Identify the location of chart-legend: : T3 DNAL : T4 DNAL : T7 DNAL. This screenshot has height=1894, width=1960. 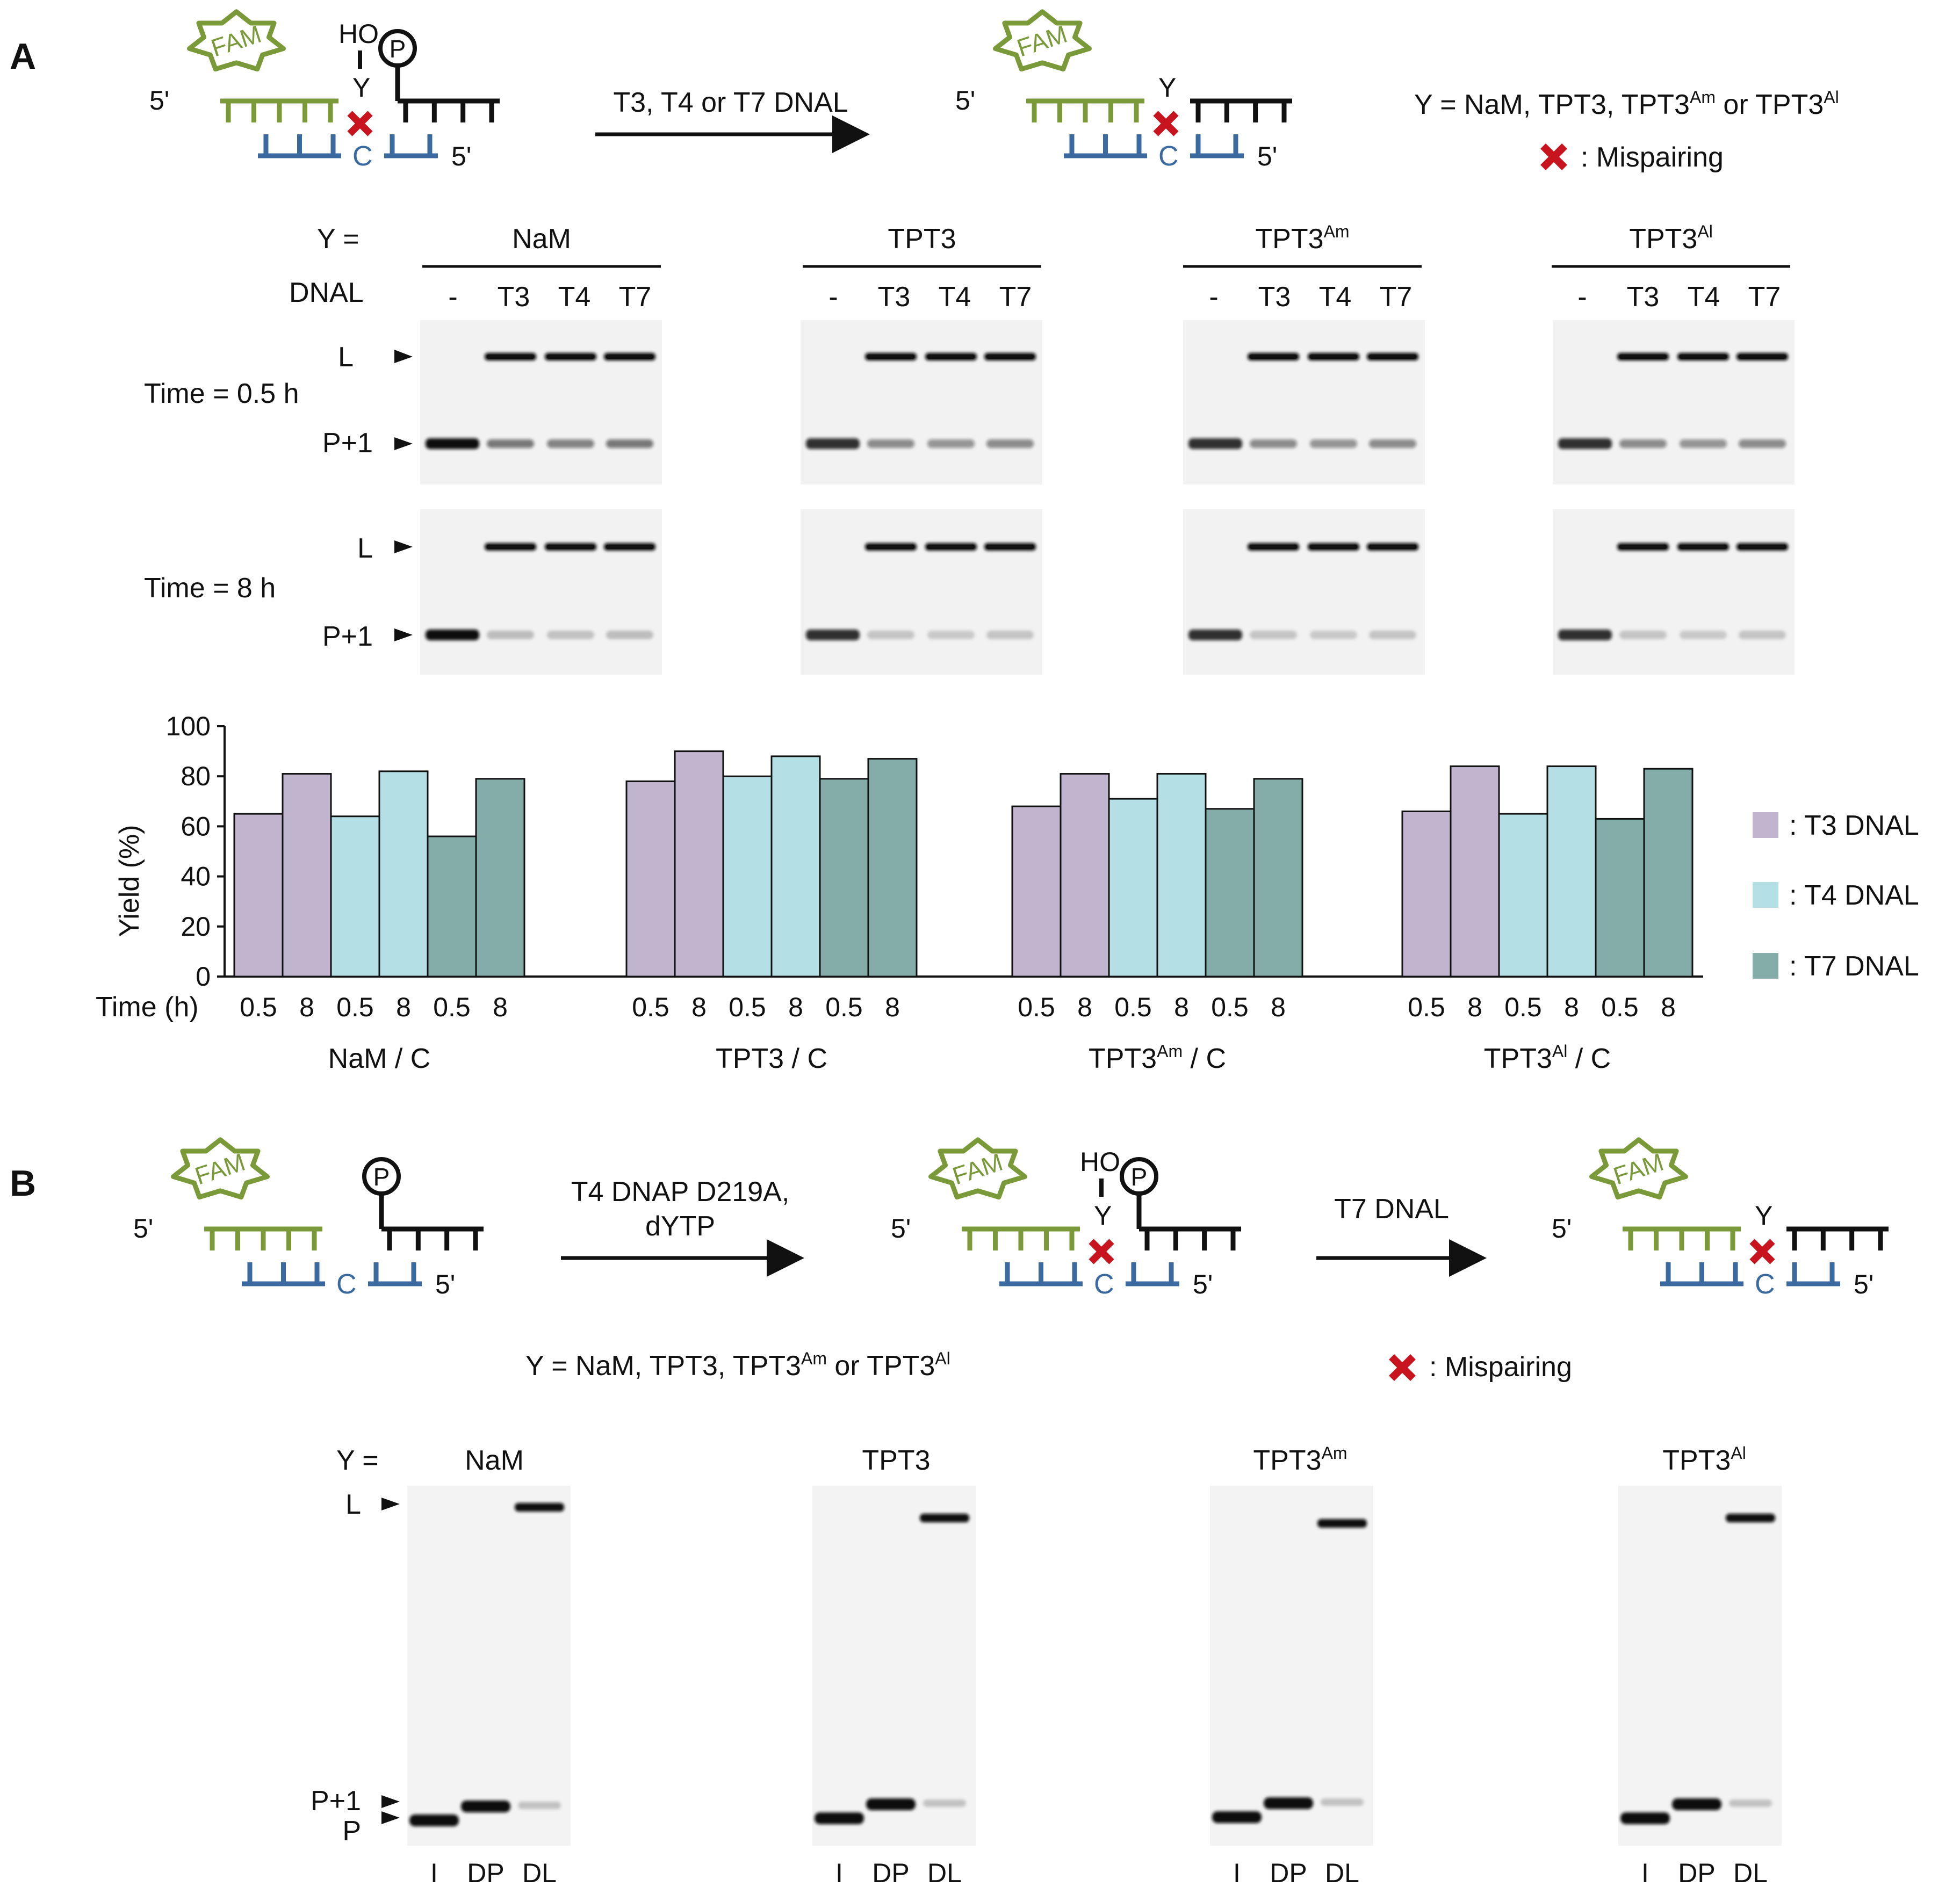
(1836, 896).